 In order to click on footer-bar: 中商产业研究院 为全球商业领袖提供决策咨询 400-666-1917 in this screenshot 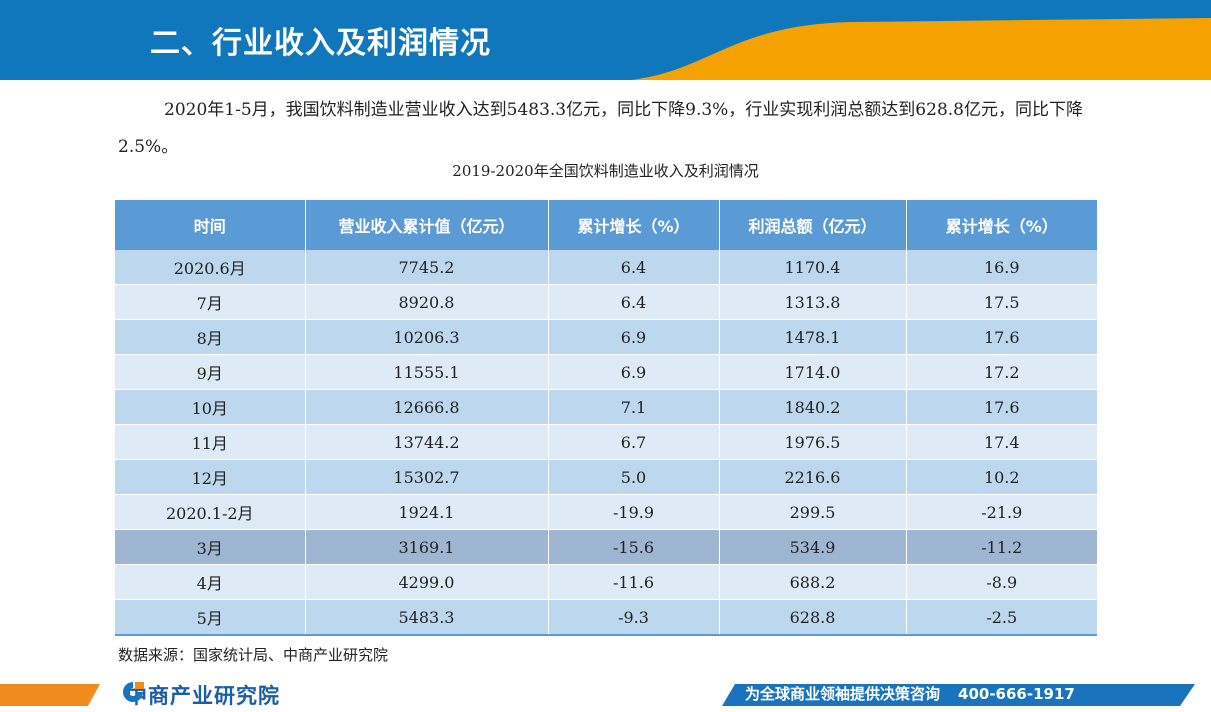, I will do `click(605, 692)`.